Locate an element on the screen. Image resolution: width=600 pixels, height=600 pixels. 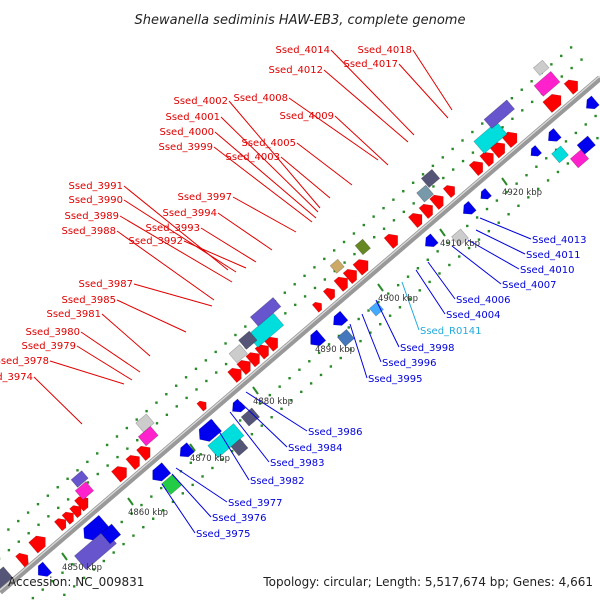
tick-label: 4890 kbp is located at coordinates (335, 350).